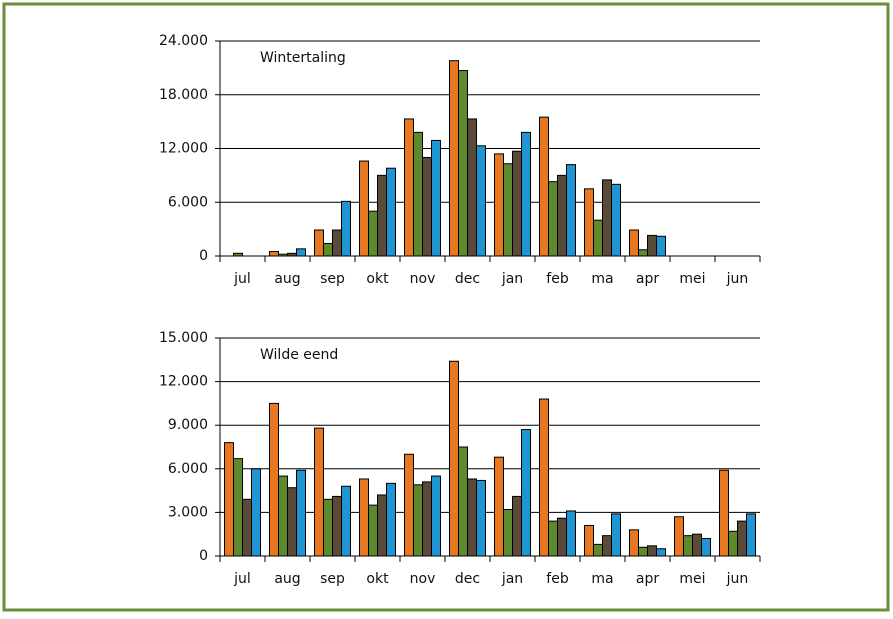 Image resolution: width=893 pixels, height=619 pixels. I want to click on x-tick-label: apr, so click(647, 279).